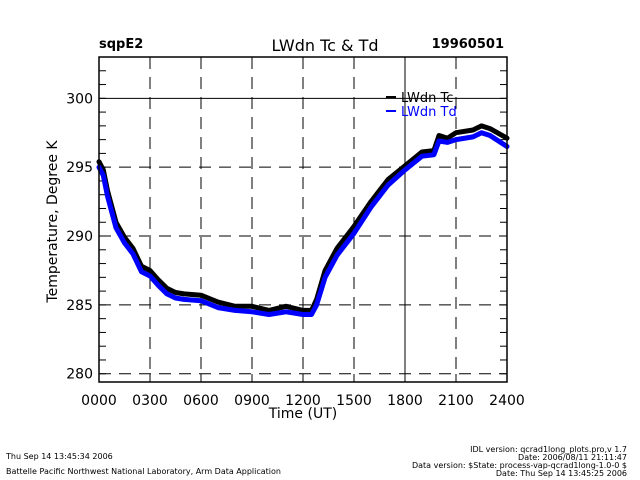  I want to click on chart-title: LWdn Tc & Td, so click(325, 45).